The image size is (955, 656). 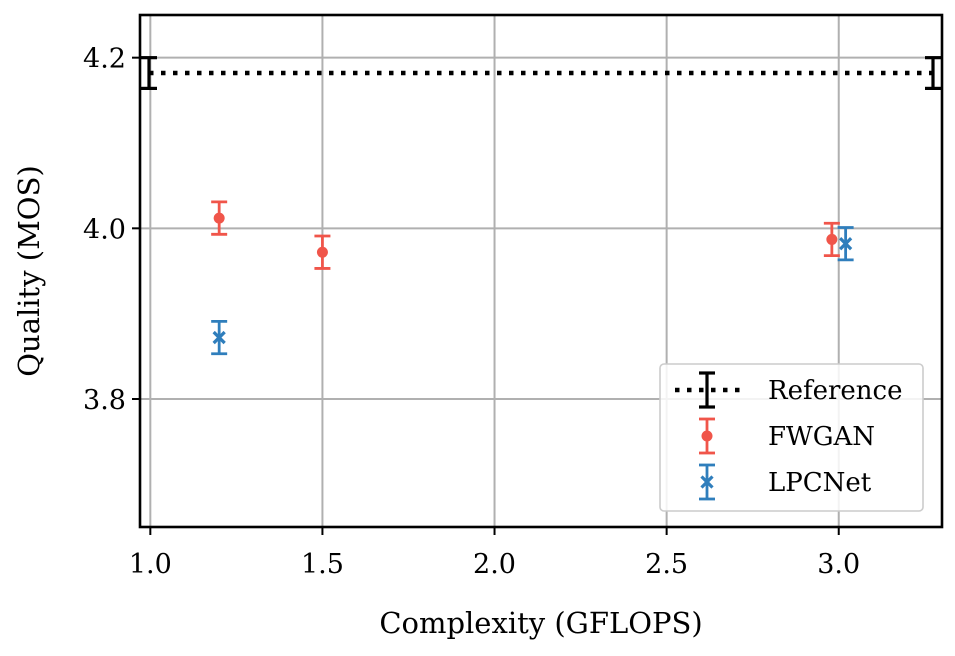 I want to click on legend-entry-reference: Reference, so click(x=788, y=390).